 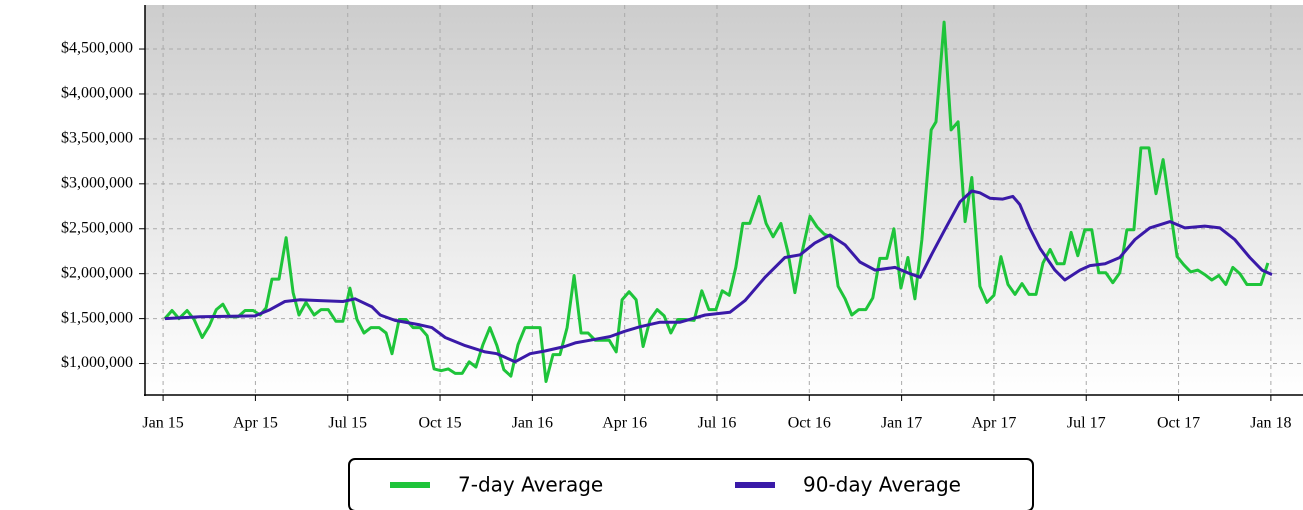 What do you see at coordinates (255, 423) in the screenshot?
I see `x-tick-label: Apr 15` at bounding box center [255, 423].